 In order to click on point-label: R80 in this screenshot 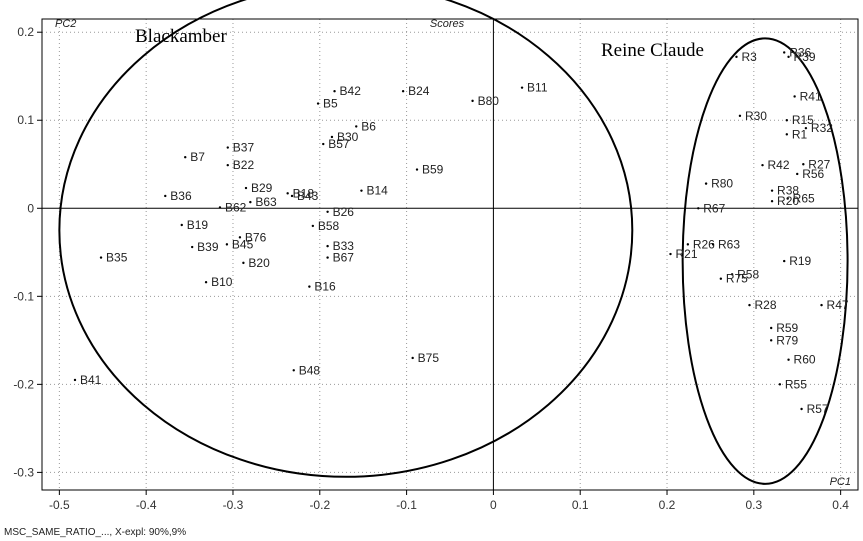, I will do `click(722, 184)`.